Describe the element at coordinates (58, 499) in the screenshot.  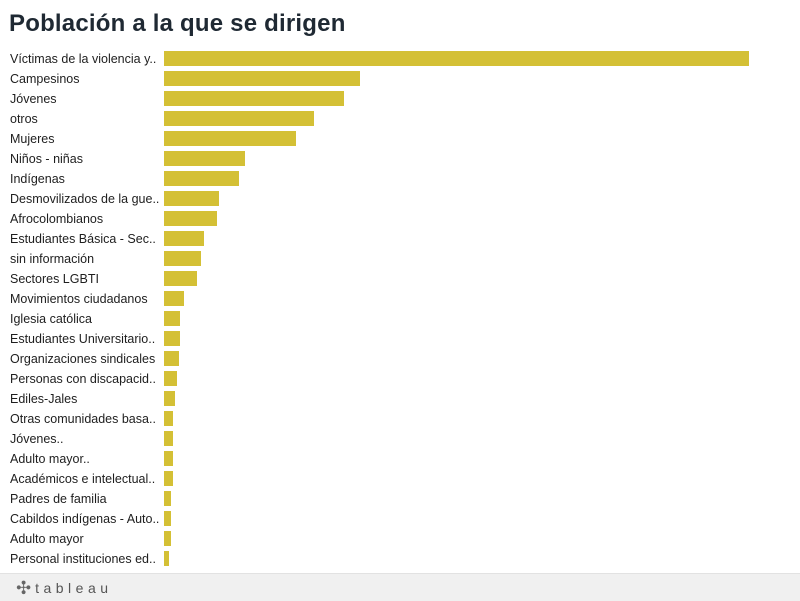
I see `category-label: Padres de familia` at that location.